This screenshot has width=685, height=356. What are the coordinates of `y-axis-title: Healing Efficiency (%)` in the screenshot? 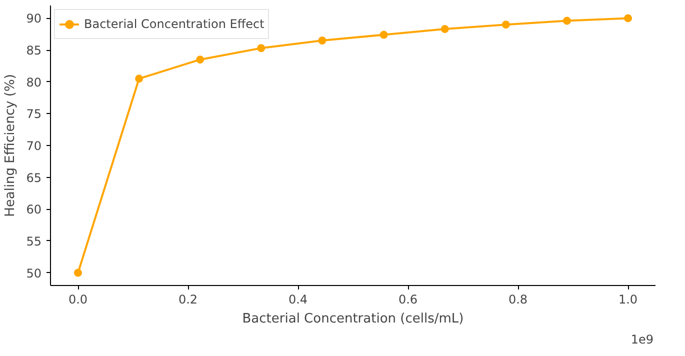 It's located at (10, 145).